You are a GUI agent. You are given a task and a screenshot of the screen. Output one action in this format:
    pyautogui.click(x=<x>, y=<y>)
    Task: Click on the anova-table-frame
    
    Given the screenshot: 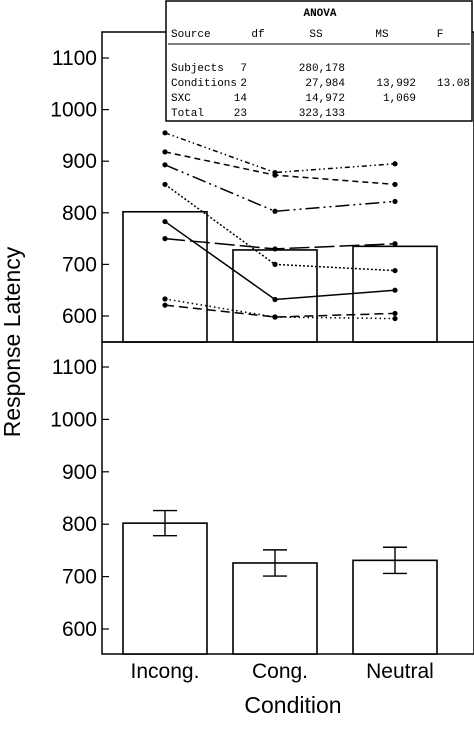 What is the action you would take?
    pyautogui.click(x=319, y=61)
    